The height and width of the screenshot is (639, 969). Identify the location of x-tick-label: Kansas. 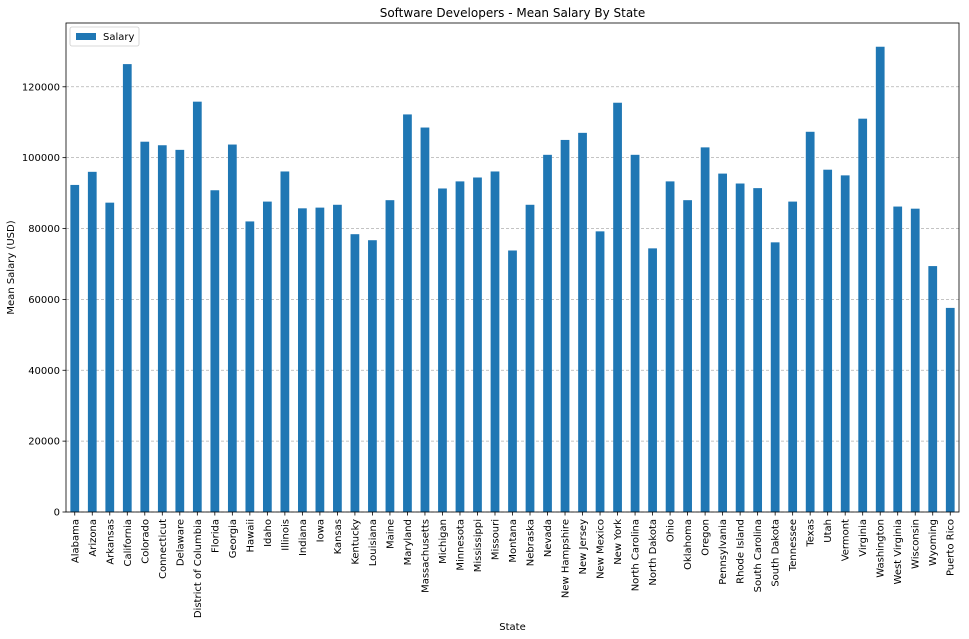
(338, 536).